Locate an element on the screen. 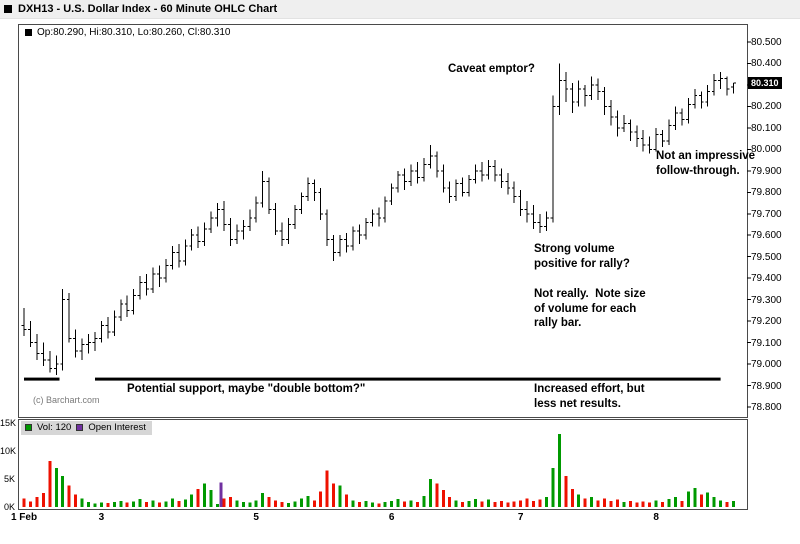 The image size is (800, 544). price-tick-label: 80.200 is located at coordinates (766, 107).